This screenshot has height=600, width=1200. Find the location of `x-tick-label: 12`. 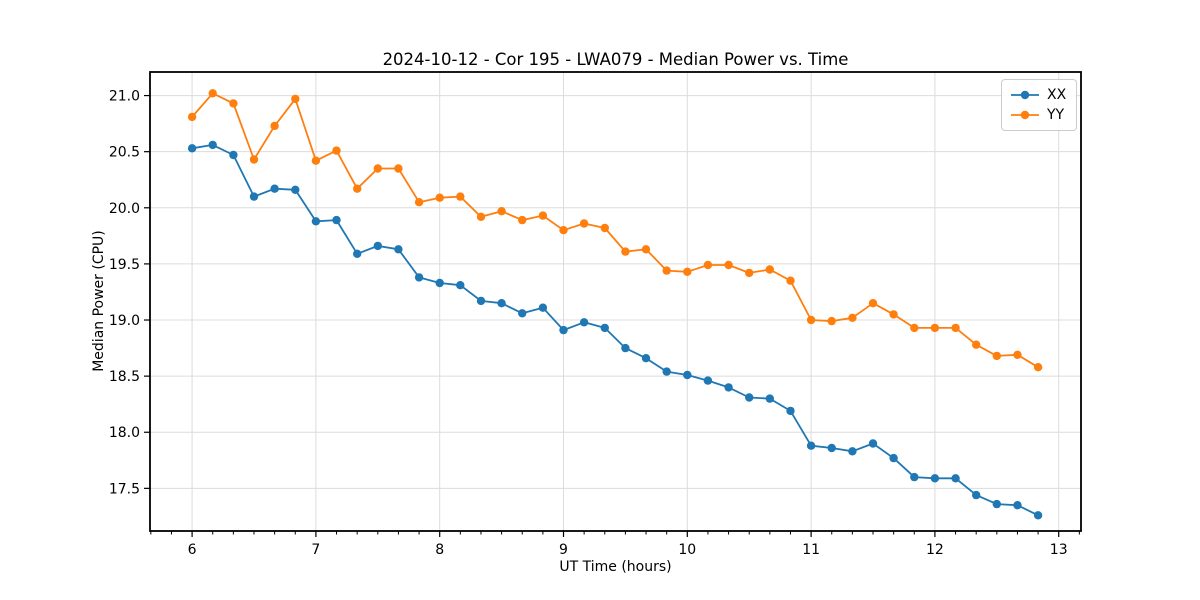

x-tick-label: 12 is located at coordinates (935, 550).